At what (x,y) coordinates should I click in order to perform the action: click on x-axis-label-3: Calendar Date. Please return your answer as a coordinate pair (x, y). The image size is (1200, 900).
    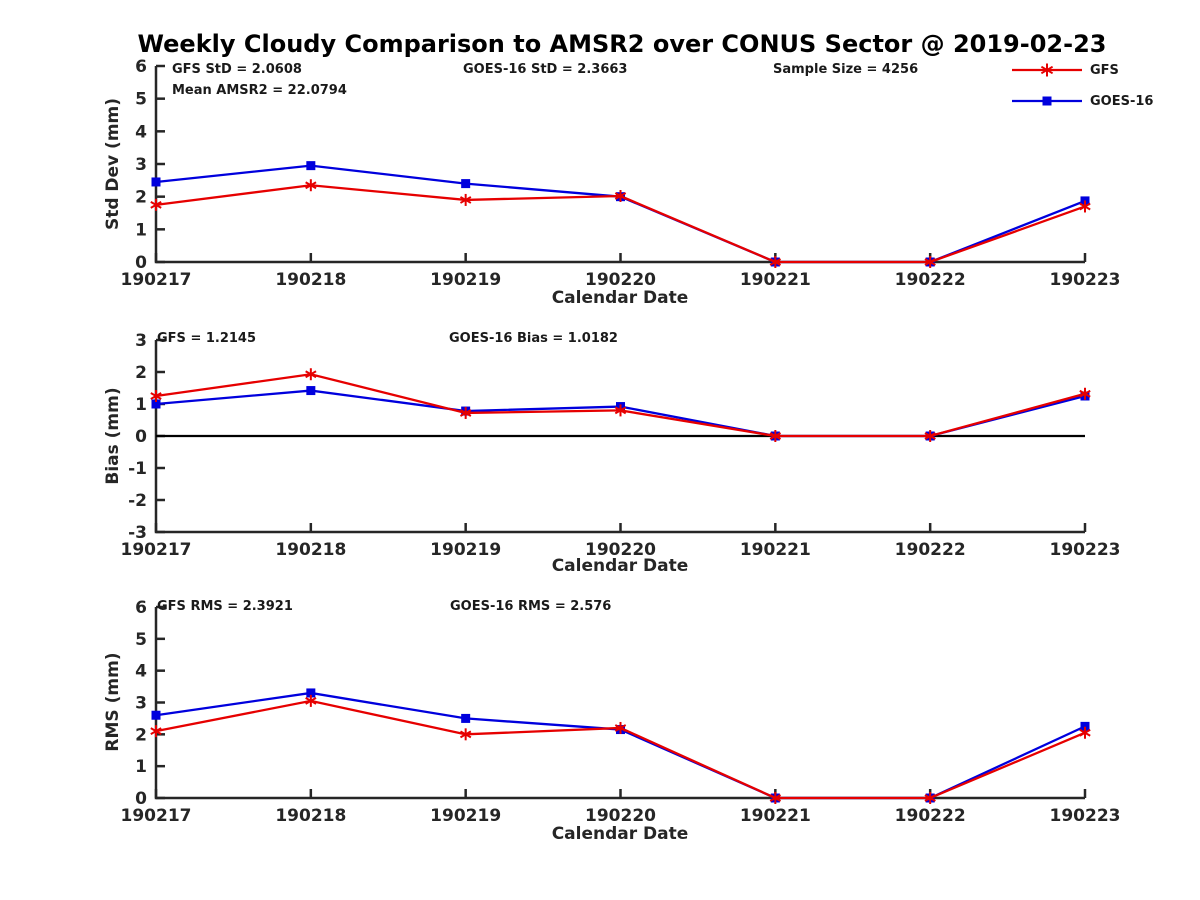
    Looking at the image, I should click on (620, 834).